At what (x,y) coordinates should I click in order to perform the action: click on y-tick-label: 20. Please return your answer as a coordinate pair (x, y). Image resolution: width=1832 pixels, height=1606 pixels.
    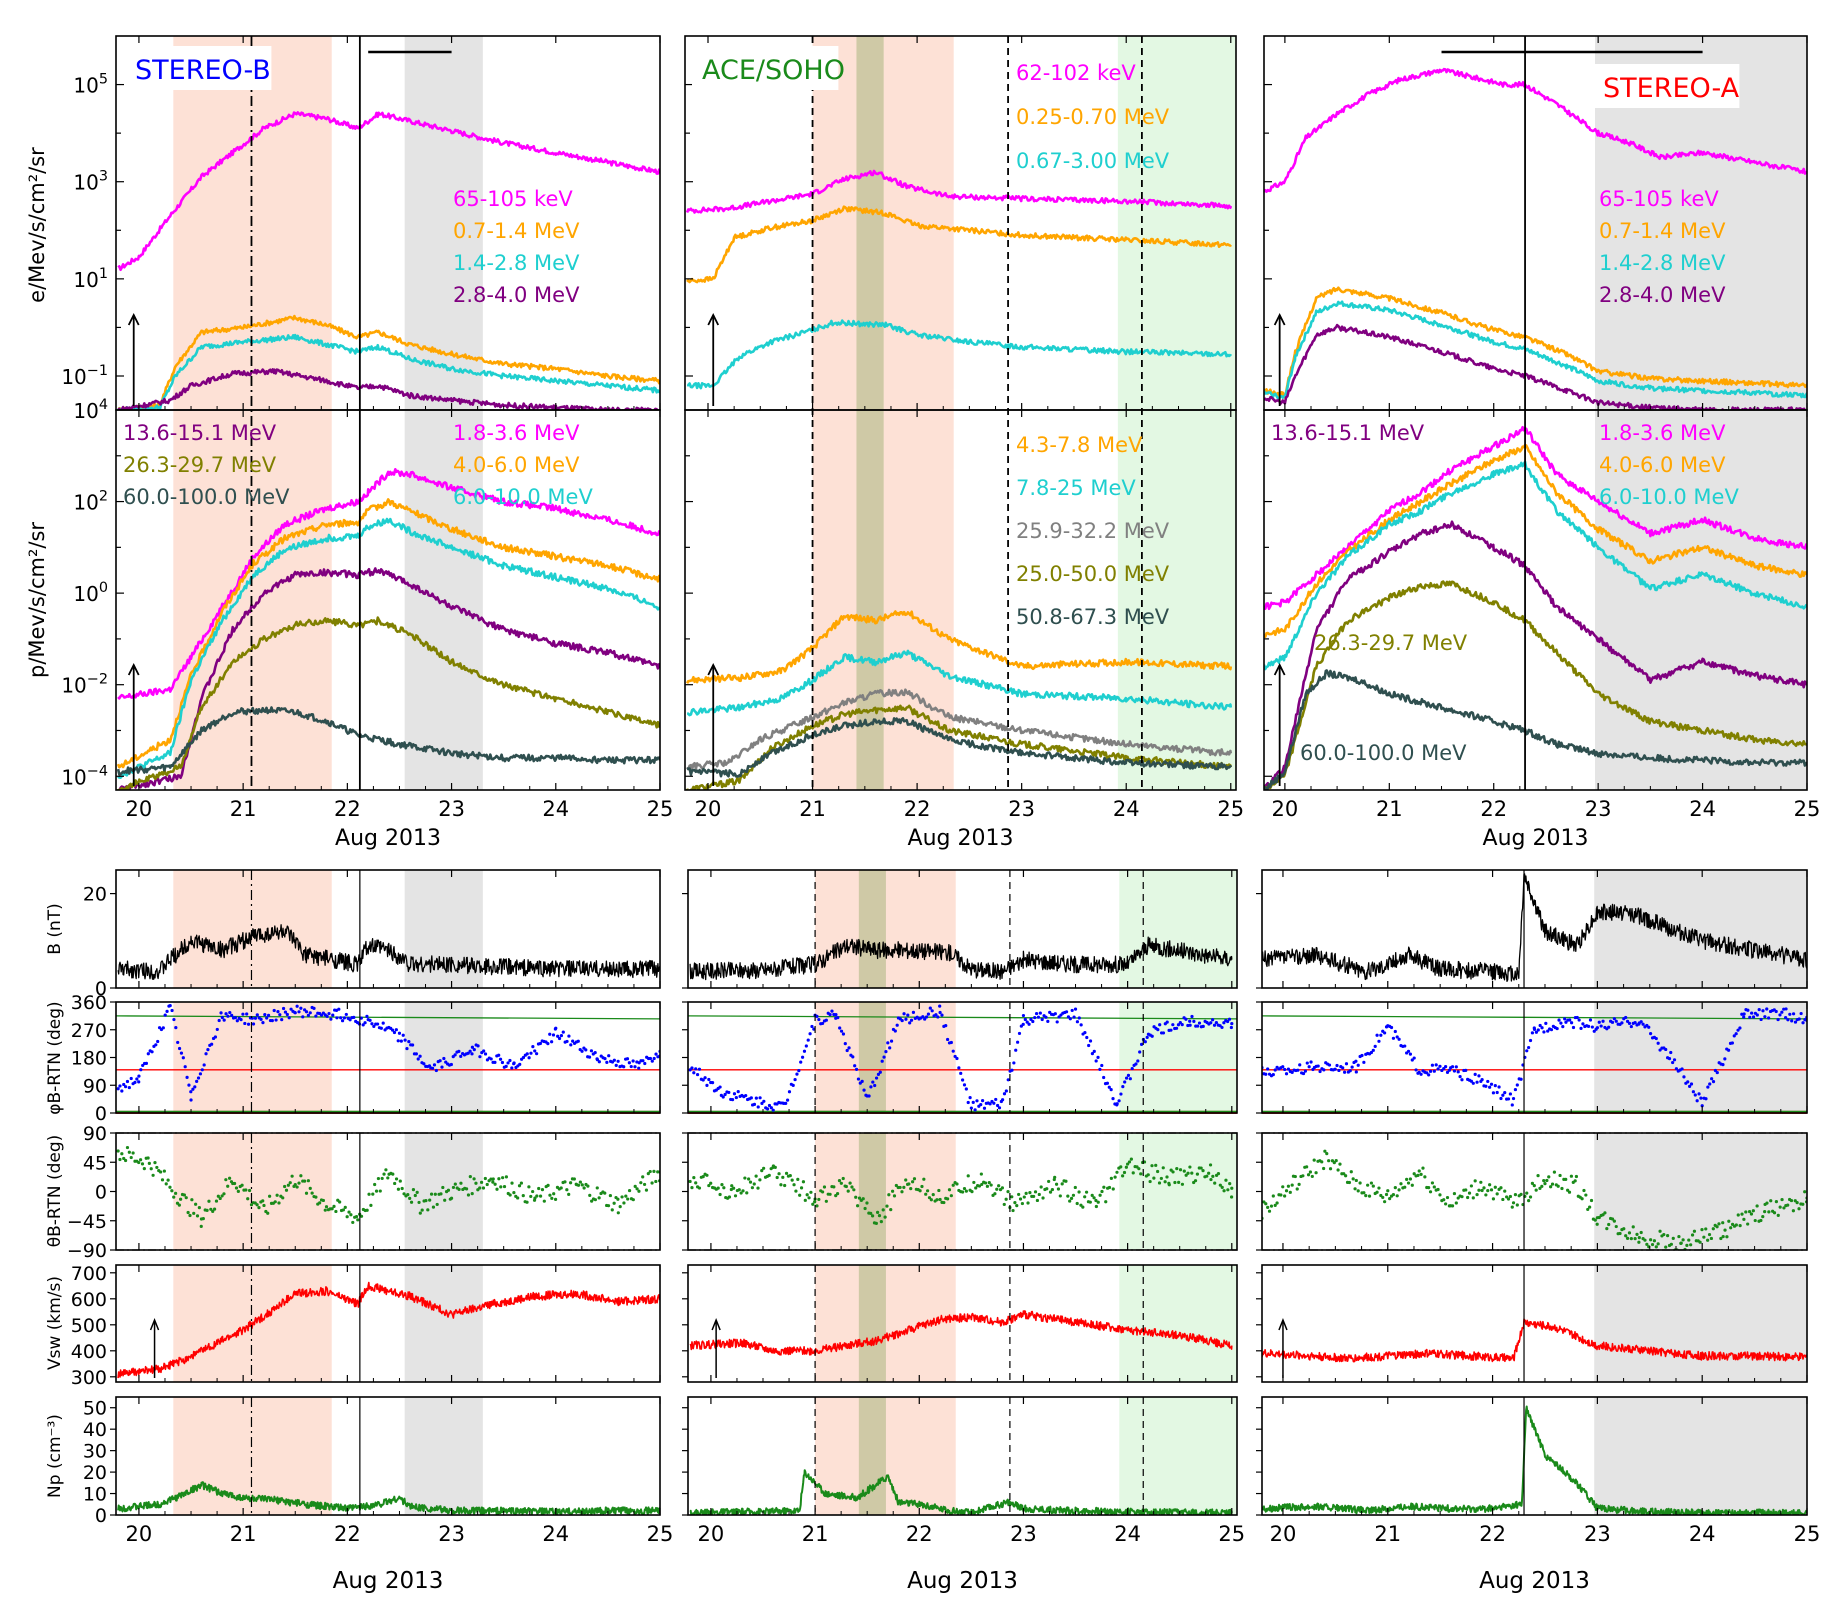
    Looking at the image, I should click on (95, 1473).